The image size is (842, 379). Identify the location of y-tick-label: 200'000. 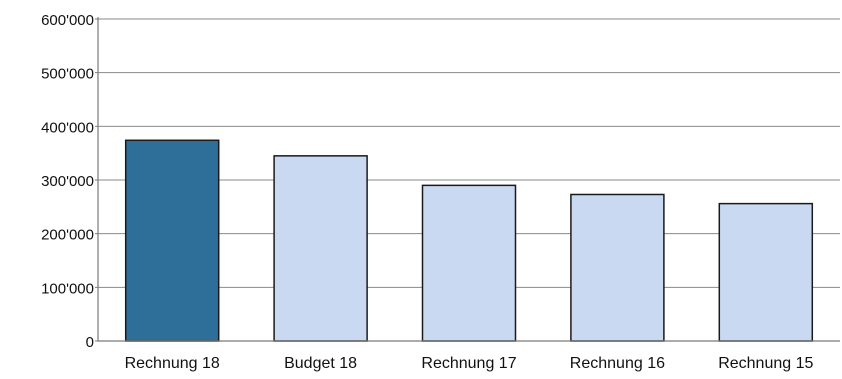
(67, 235).